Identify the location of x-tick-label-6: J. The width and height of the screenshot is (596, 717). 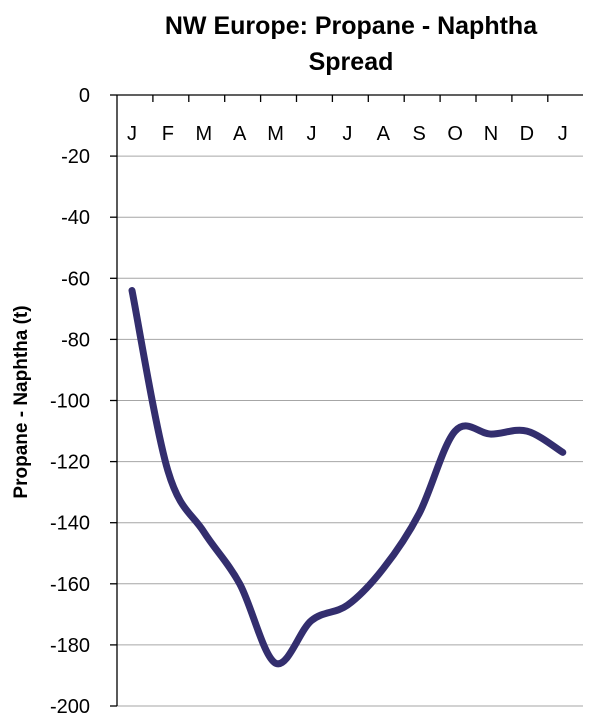
(347, 134).